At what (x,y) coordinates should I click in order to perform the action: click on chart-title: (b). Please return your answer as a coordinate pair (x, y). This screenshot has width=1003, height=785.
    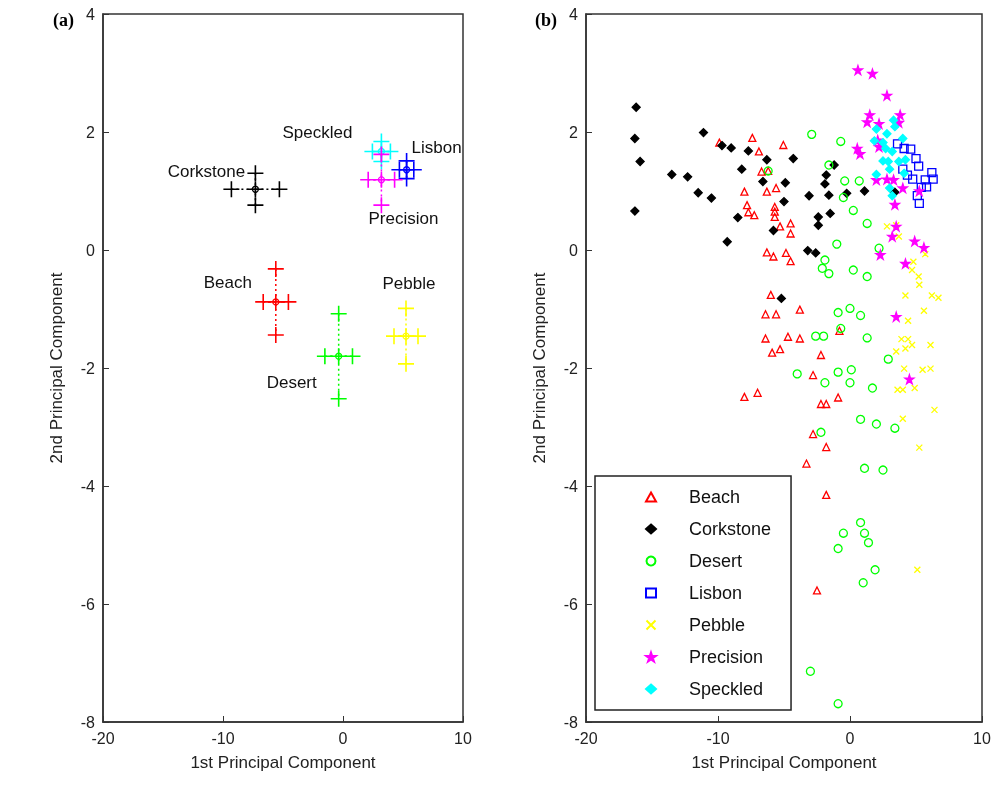
    Looking at the image, I should click on (546, 20).